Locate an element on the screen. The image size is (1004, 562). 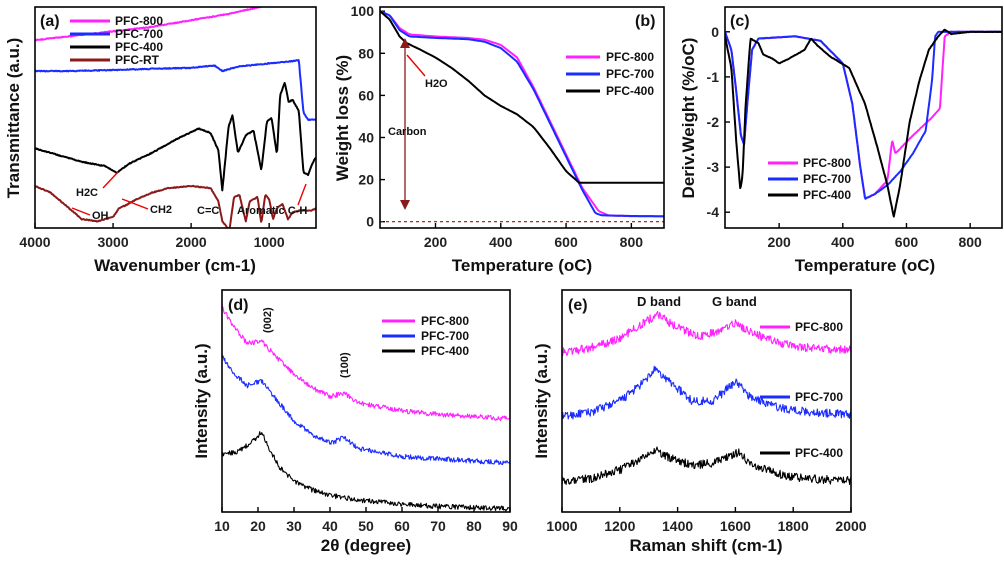
panel-d-frame is located at coordinates (366, 401).